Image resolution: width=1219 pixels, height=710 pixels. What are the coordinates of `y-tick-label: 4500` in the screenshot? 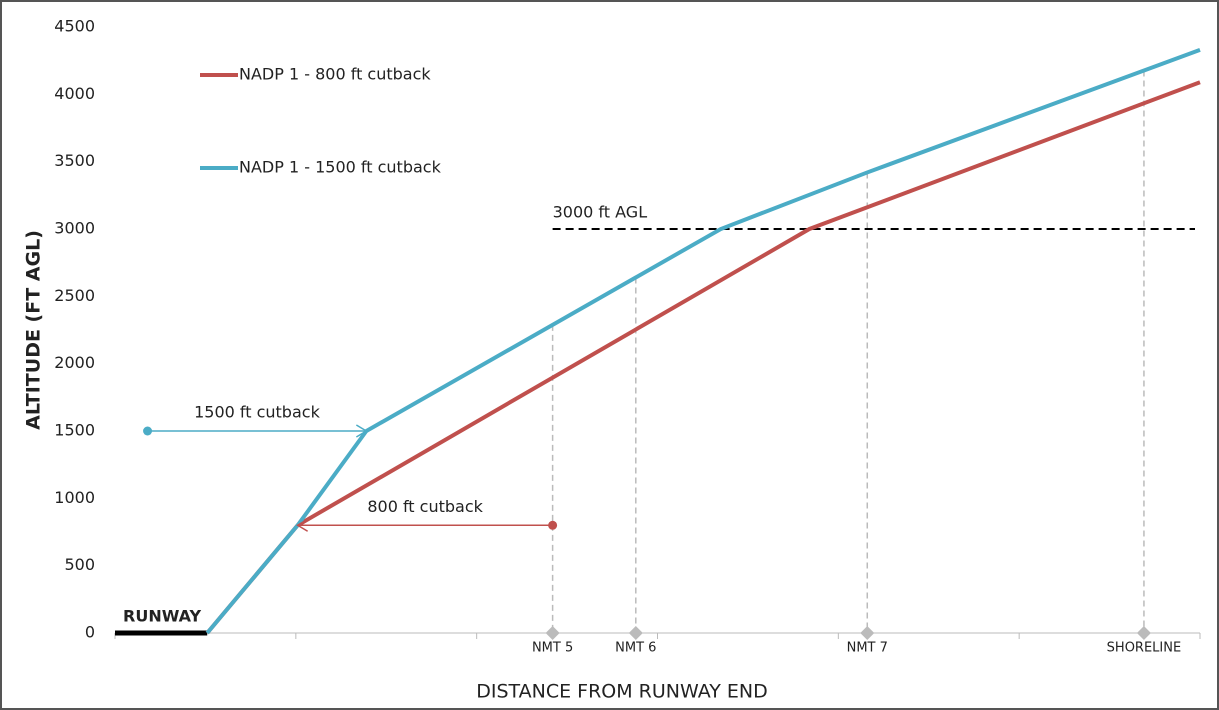 It's located at (74, 26).